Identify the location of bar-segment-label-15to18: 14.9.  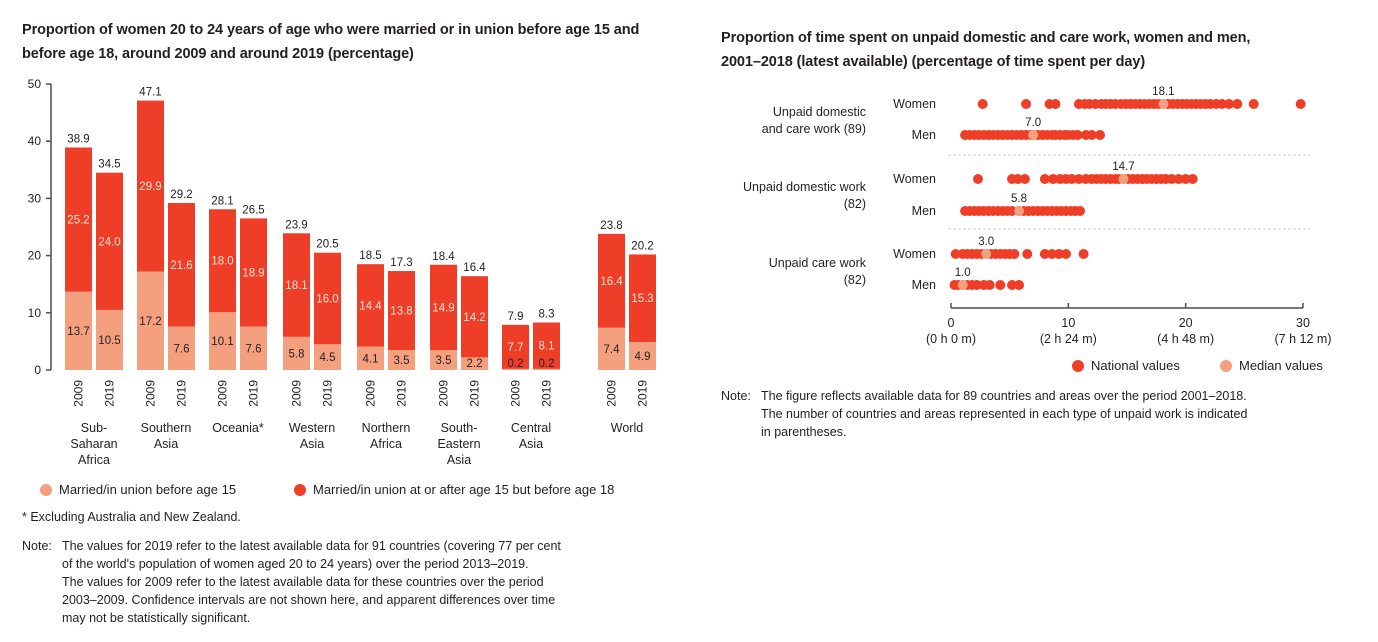
(443, 308).